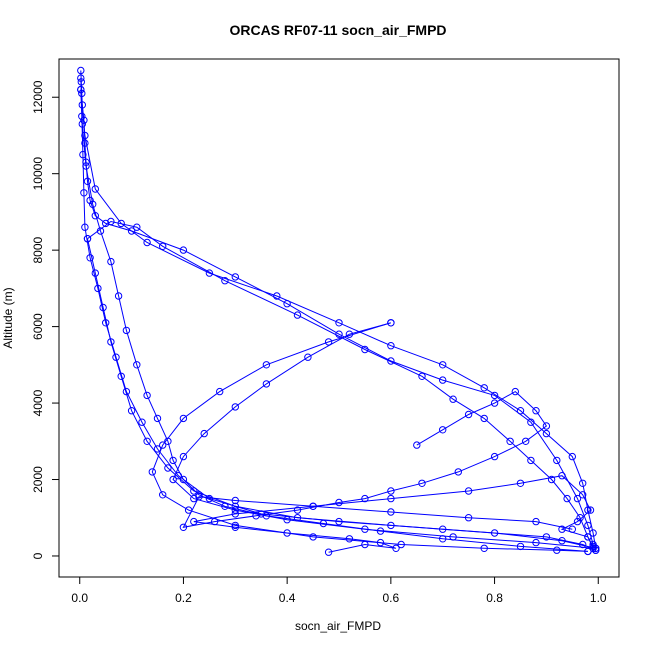 The image size is (650, 650). What do you see at coordinates (8, 317) in the screenshot?
I see `y-axis-label: Altitude (m)` at bounding box center [8, 317].